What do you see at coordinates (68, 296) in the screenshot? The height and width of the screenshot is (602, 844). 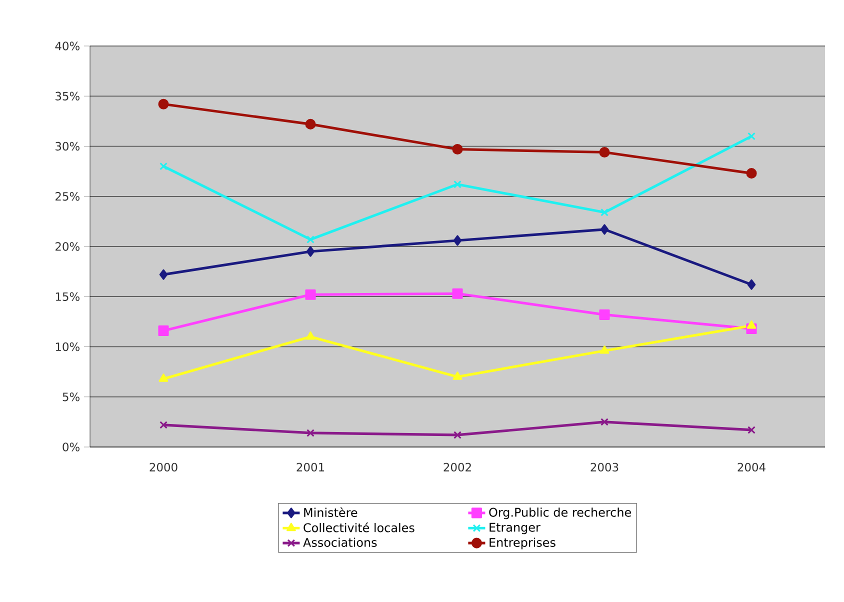 I see `y-tick-label: 15%` at bounding box center [68, 296].